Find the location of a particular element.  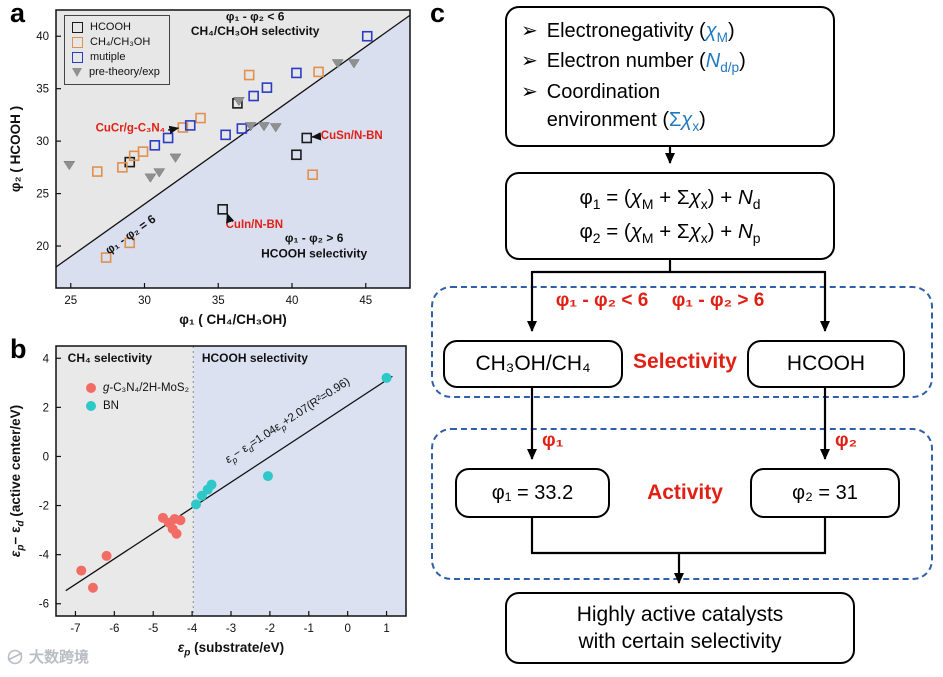

legend-b: g-C₃N₄/2H-MoS₂ BN is located at coordinates (137, 397).